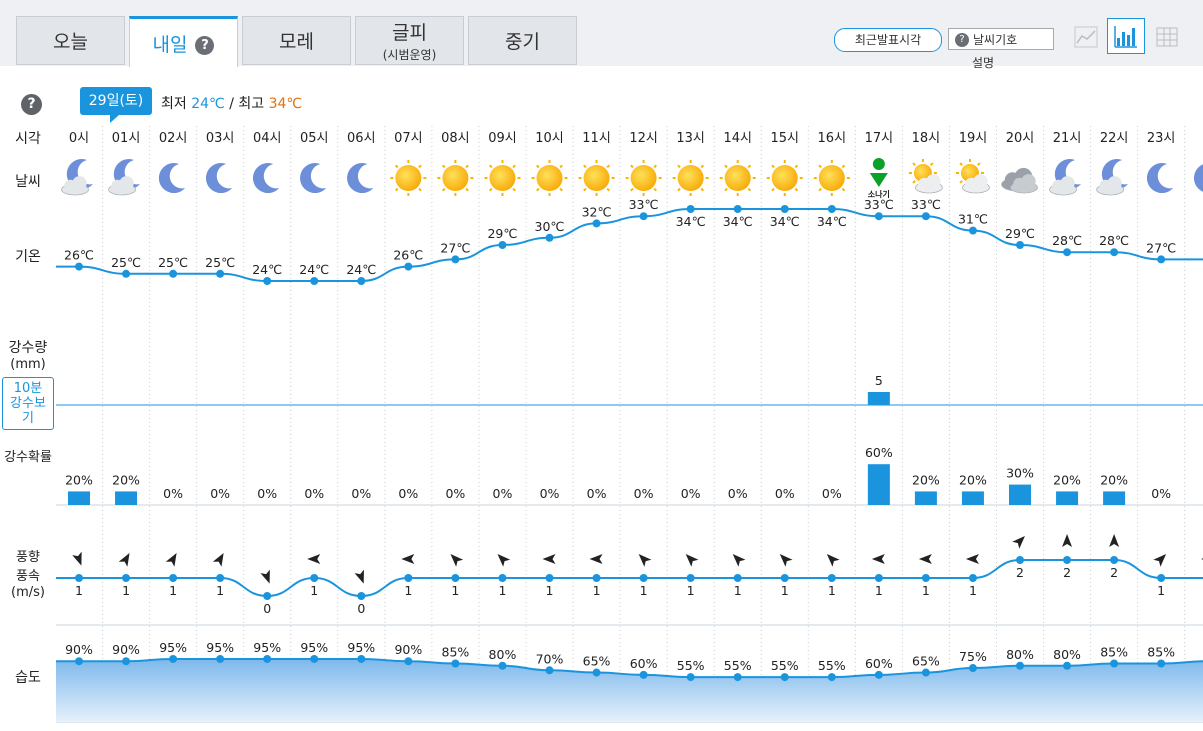 The width and height of the screenshot is (1203, 731). Describe the element at coordinates (296, 40) in the screenshot. I see `tab-day-after: 모레` at that location.